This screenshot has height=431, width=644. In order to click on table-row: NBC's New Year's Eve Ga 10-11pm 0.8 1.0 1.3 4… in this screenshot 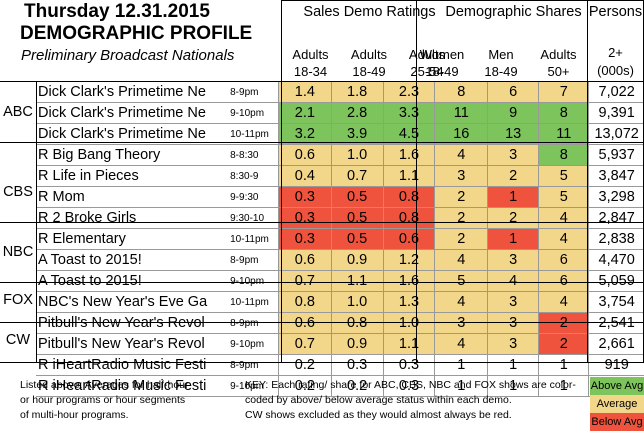, I will do `click(340, 302)`.